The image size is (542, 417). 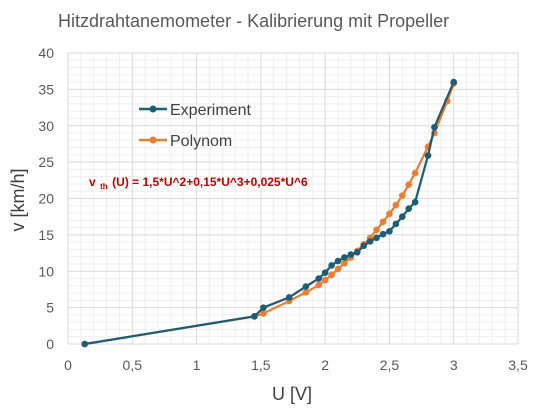 I want to click on formula-subscript: th, so click(x=104, y=186).